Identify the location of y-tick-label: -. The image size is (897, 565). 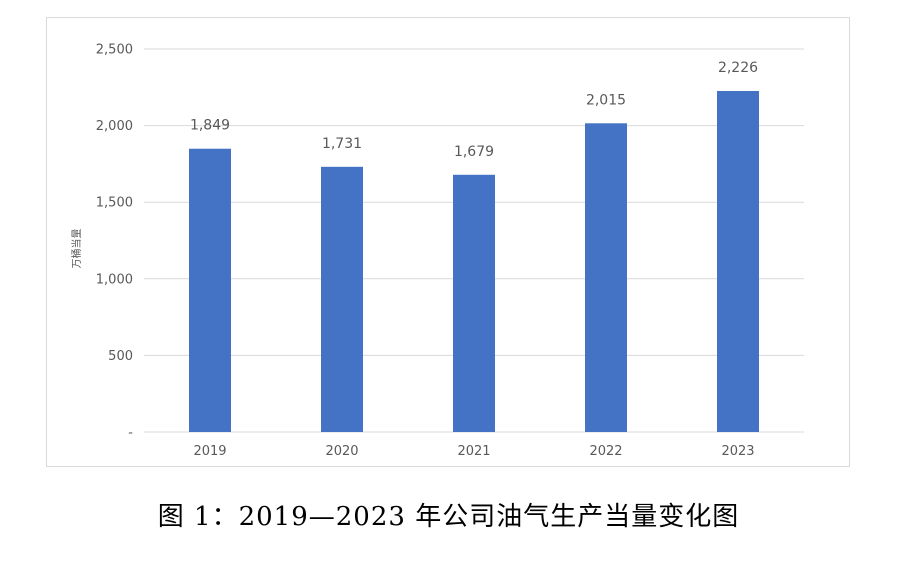
(130, 433).